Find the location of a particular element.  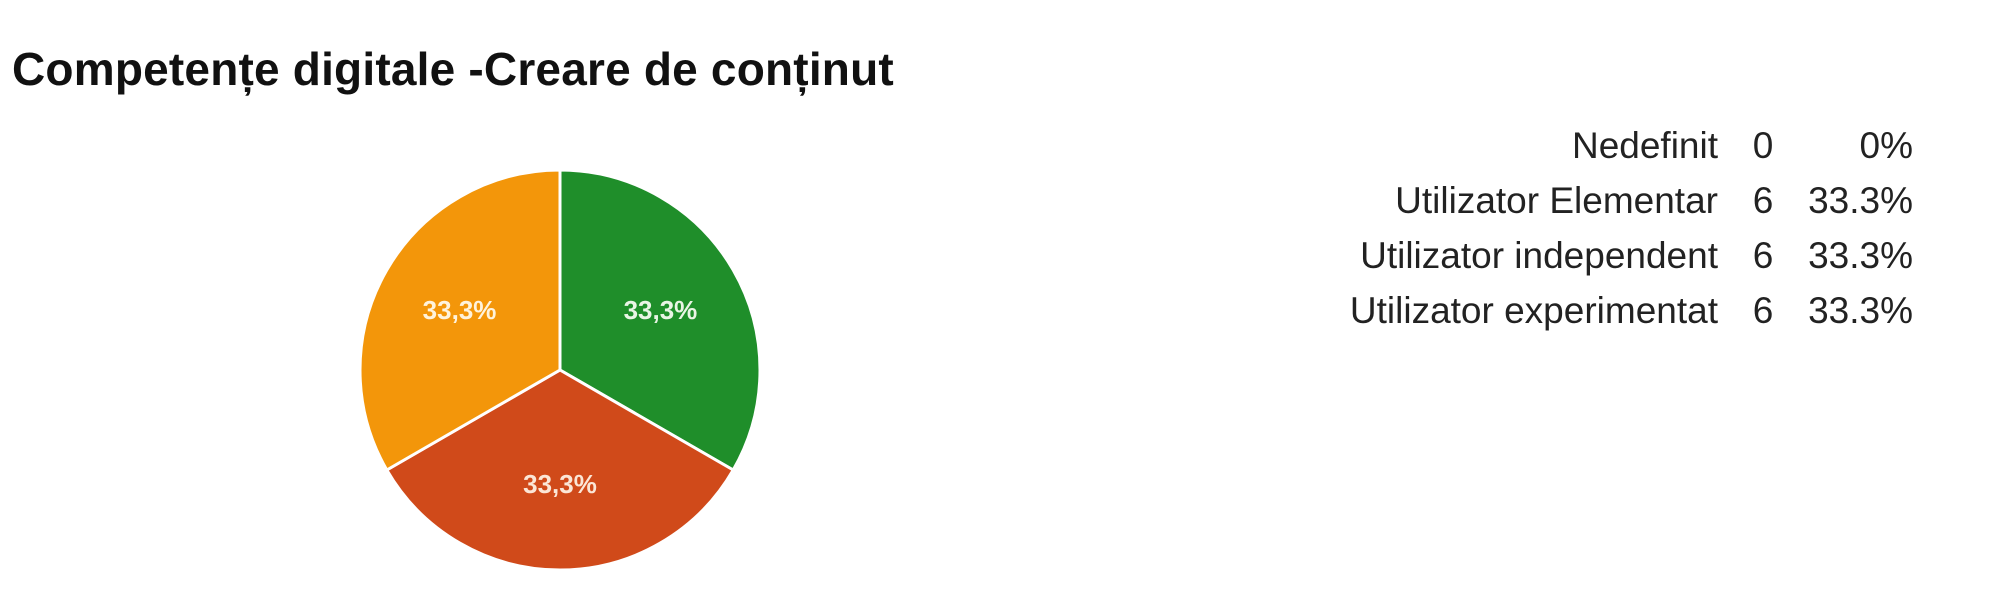

pie-chart-svg: 33,3% 33,3% 33,3% is located at coordinates (560, 370).